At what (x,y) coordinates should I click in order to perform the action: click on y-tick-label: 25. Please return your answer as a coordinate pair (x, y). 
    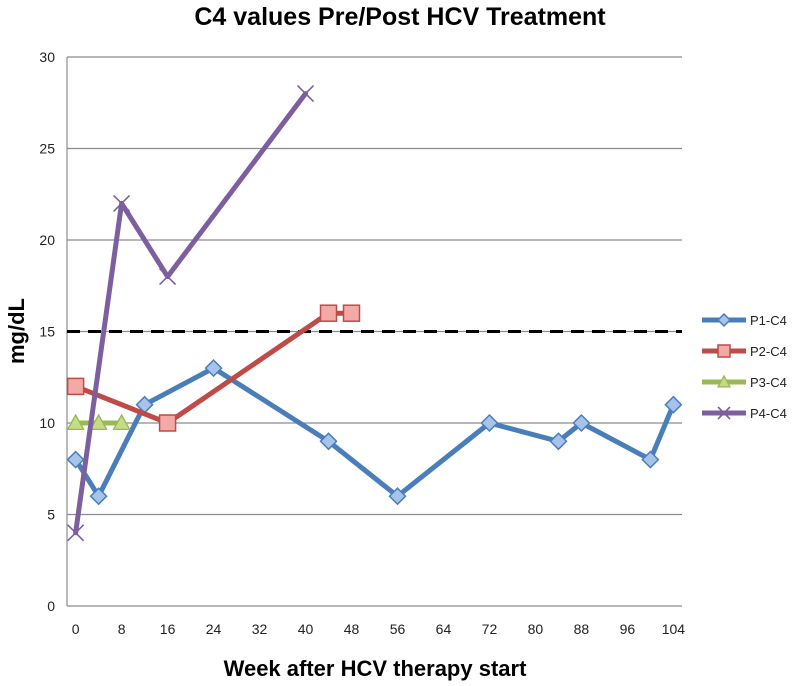
    Looking at the image, I should click on (47, 149).